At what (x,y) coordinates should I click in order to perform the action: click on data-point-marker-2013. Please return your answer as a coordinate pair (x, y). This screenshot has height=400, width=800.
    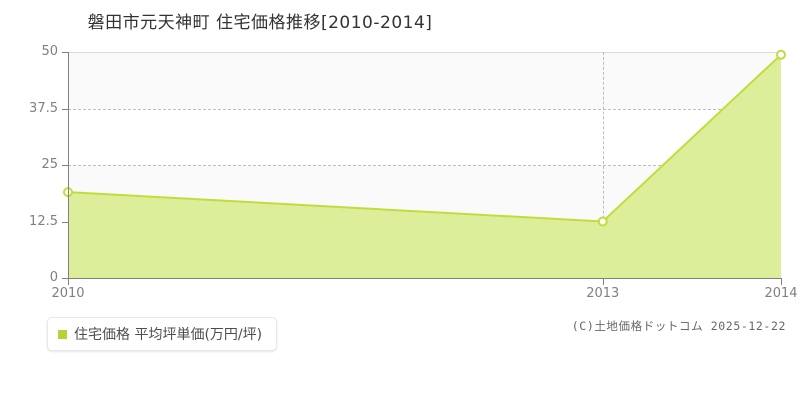
    Looking at the image, I should click on (602, 221).